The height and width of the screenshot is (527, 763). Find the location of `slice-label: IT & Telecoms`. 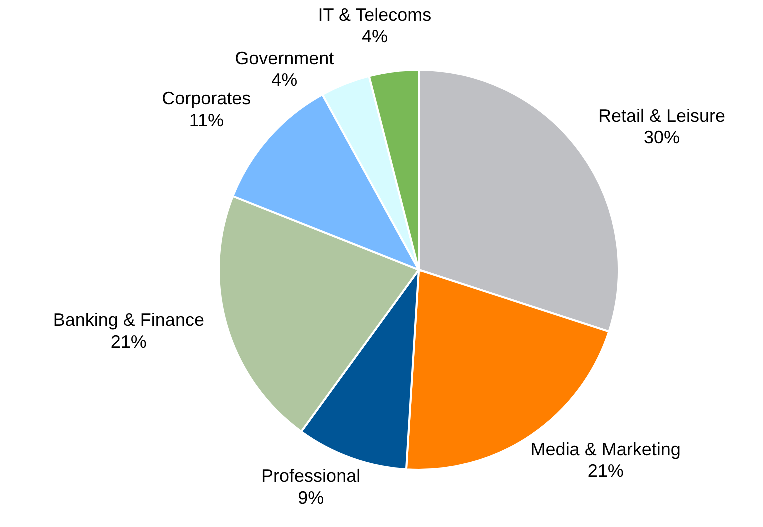

slice-label: IT & Telecoms is located at coordinates (375, 14).